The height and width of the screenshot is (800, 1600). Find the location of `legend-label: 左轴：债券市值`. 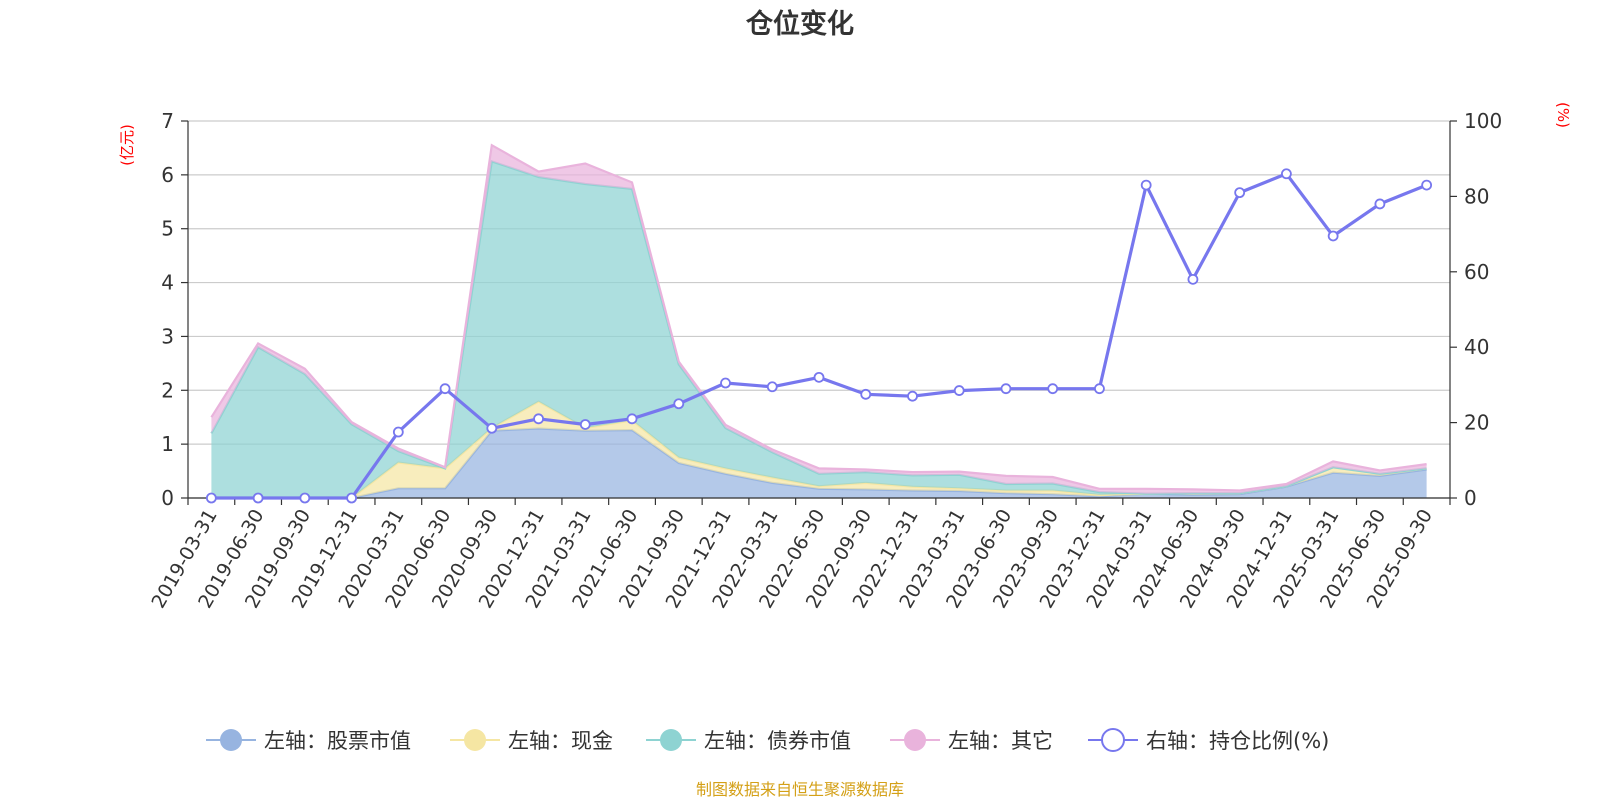

legend-label: 左轴：债券市值 is located at coordinates (777, 741).